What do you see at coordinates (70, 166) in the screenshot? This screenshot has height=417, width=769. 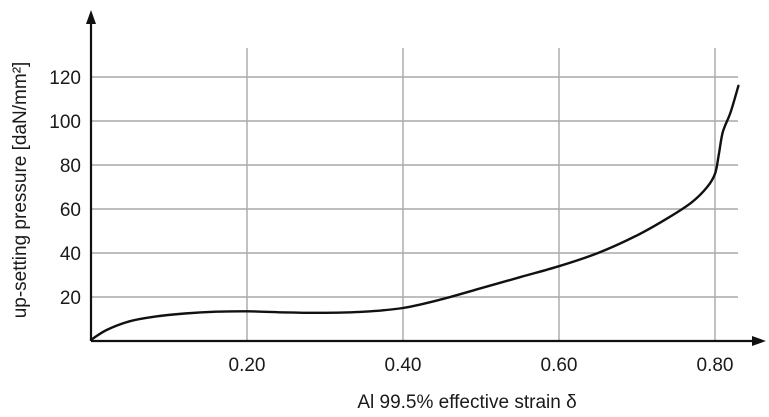 I see `y-tick-label-80: 80` at bounding box center [70, 166].